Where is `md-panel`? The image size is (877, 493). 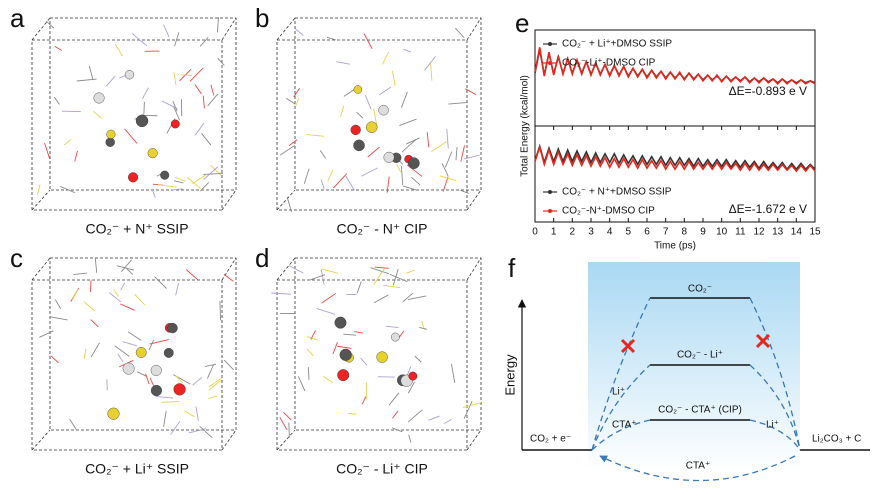 md-panel is located at coordinates (376, 354).